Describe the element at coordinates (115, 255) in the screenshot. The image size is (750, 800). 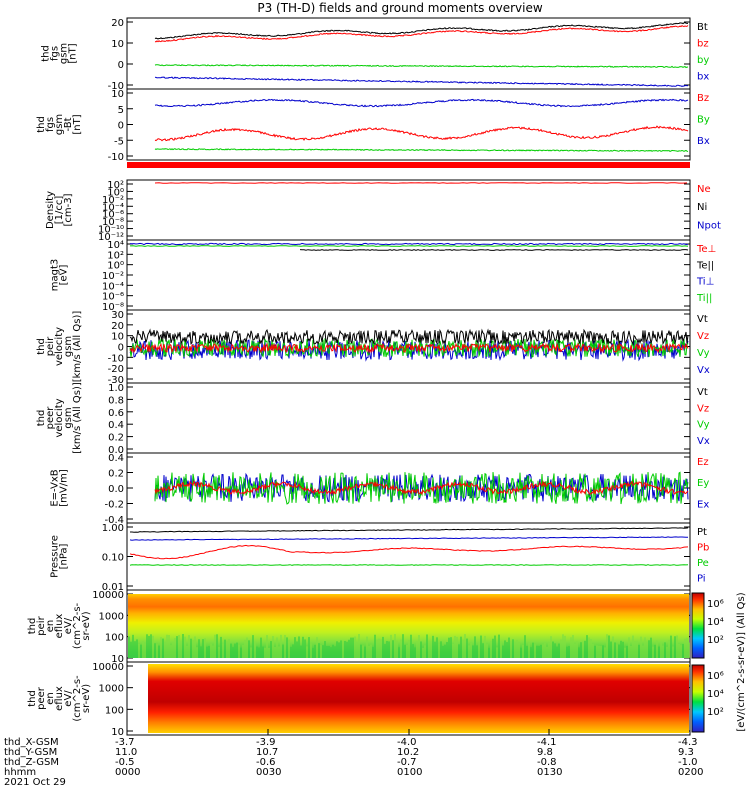
I see `y-tick-label: 10²` at that location.